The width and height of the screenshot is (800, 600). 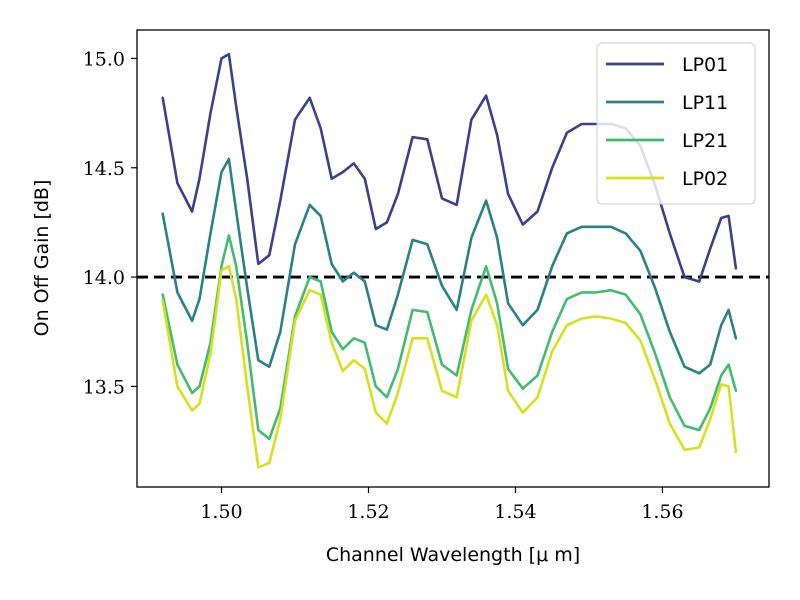 I want to click on legend: LP01 LP11 LP21 LP02, so click(x=676, y=123).